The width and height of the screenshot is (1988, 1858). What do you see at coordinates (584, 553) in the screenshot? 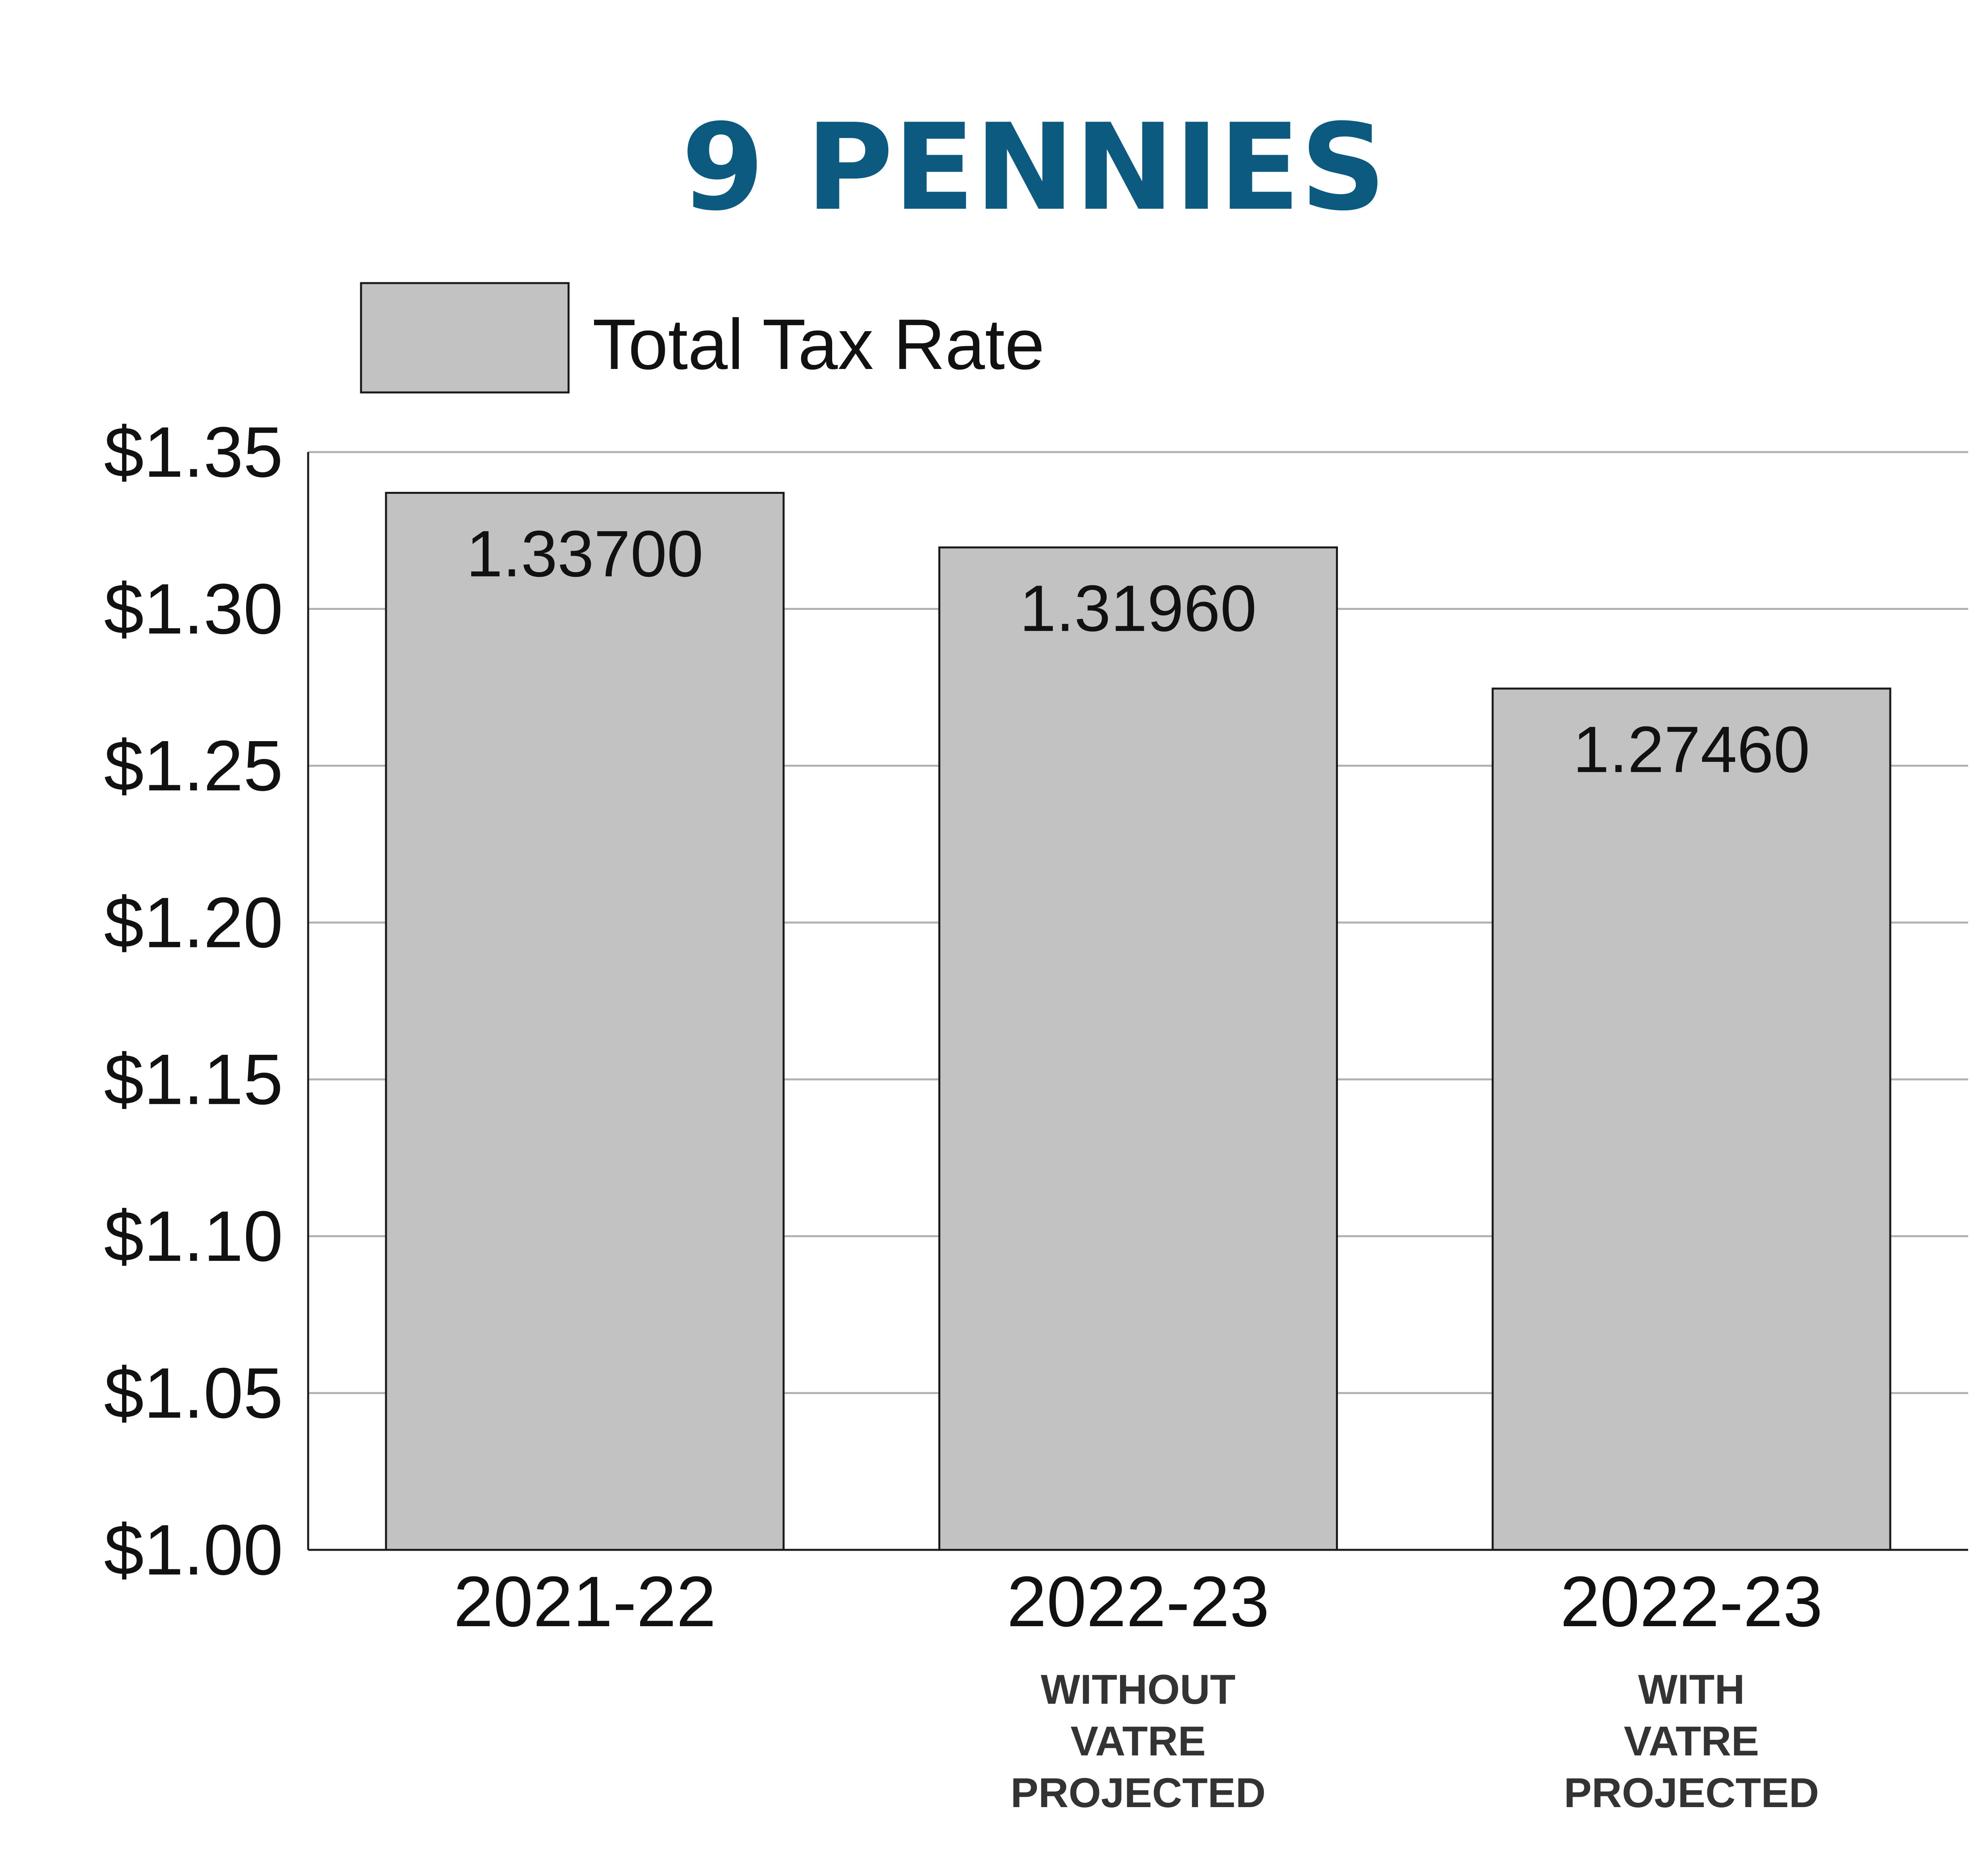
I see `data-label: 1.33700` at bounding box center [584, 553].